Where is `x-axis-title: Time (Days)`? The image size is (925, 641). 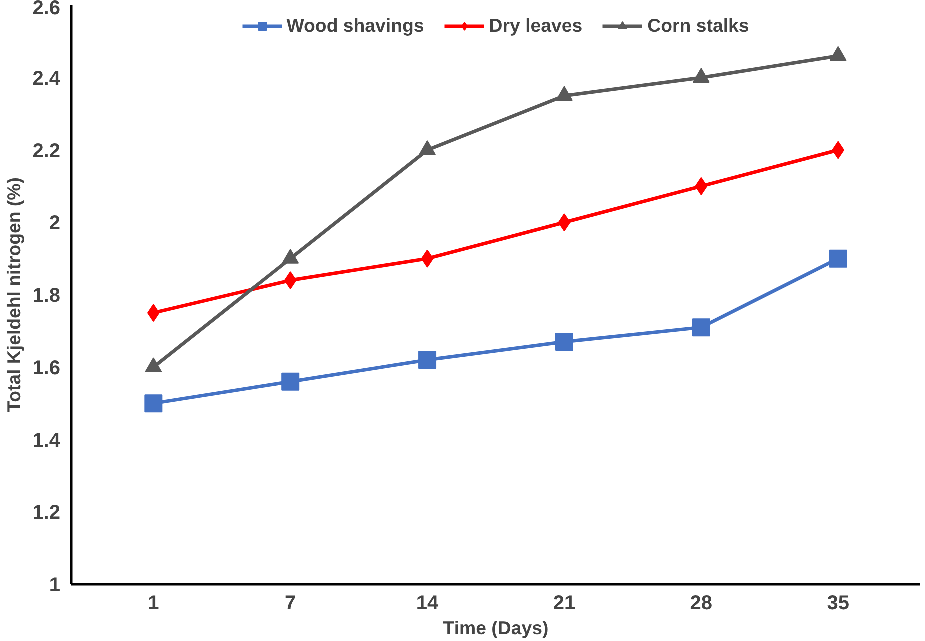 x-axis-title: Time (Days) is located at coordinates (496, 628).